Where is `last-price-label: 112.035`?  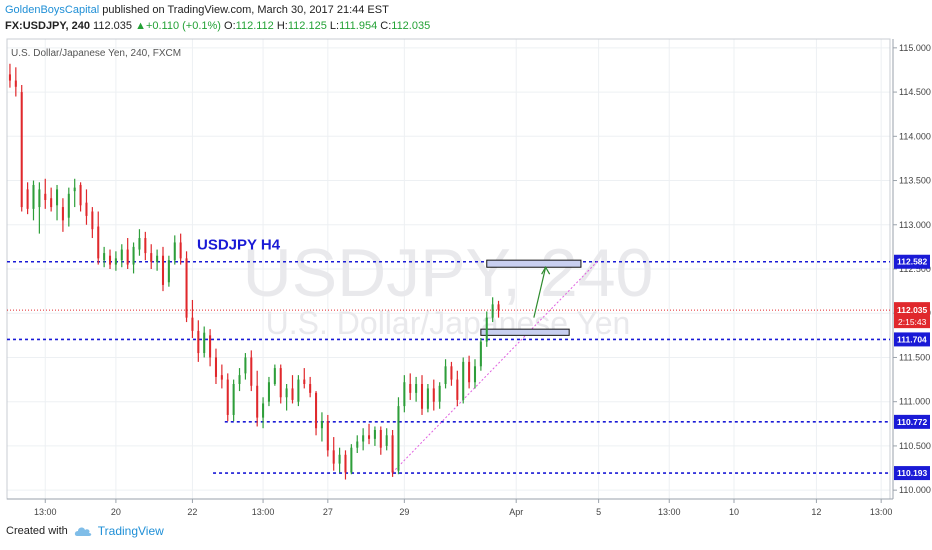 last-price-label: 112.035 is located at coordinates (912, 310).